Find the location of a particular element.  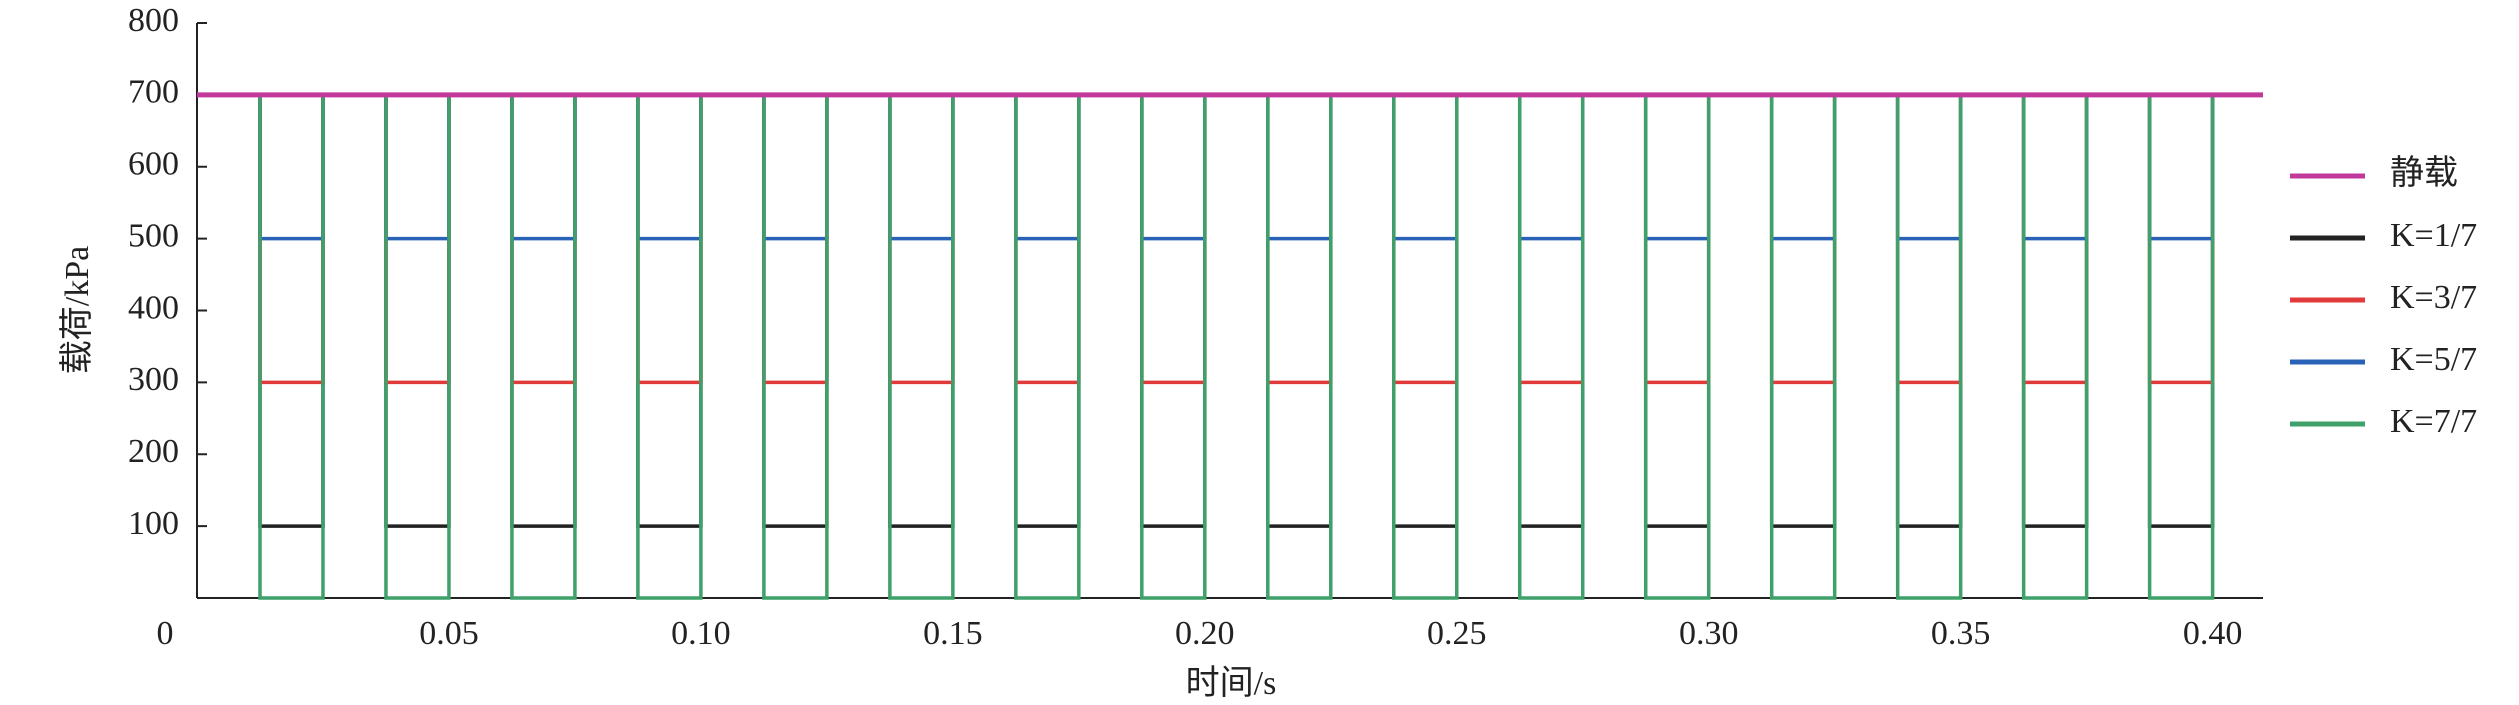

y-tick-label: 600 is located at coordinates (153, 164).